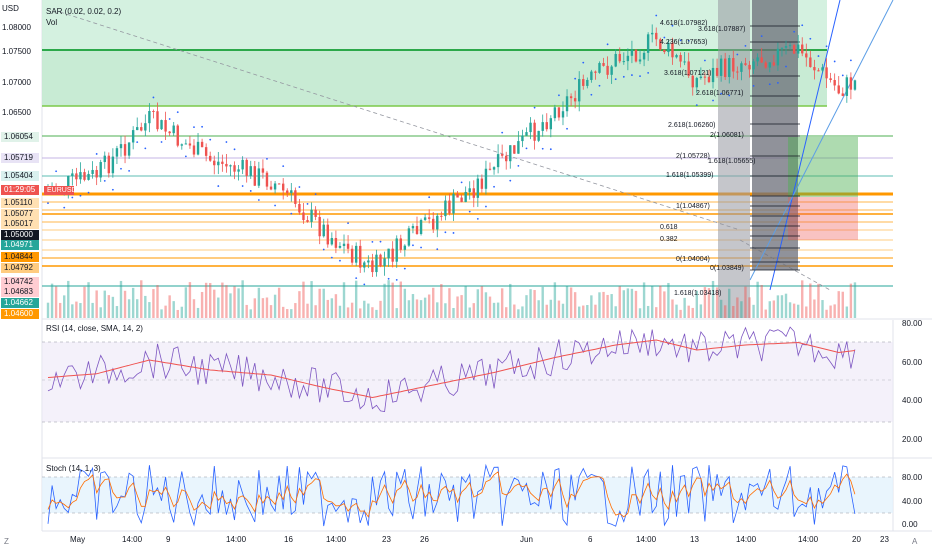  I want to click on rsi-legend: RSI (14, close, SMA, 14, 2), so click(94, 328).